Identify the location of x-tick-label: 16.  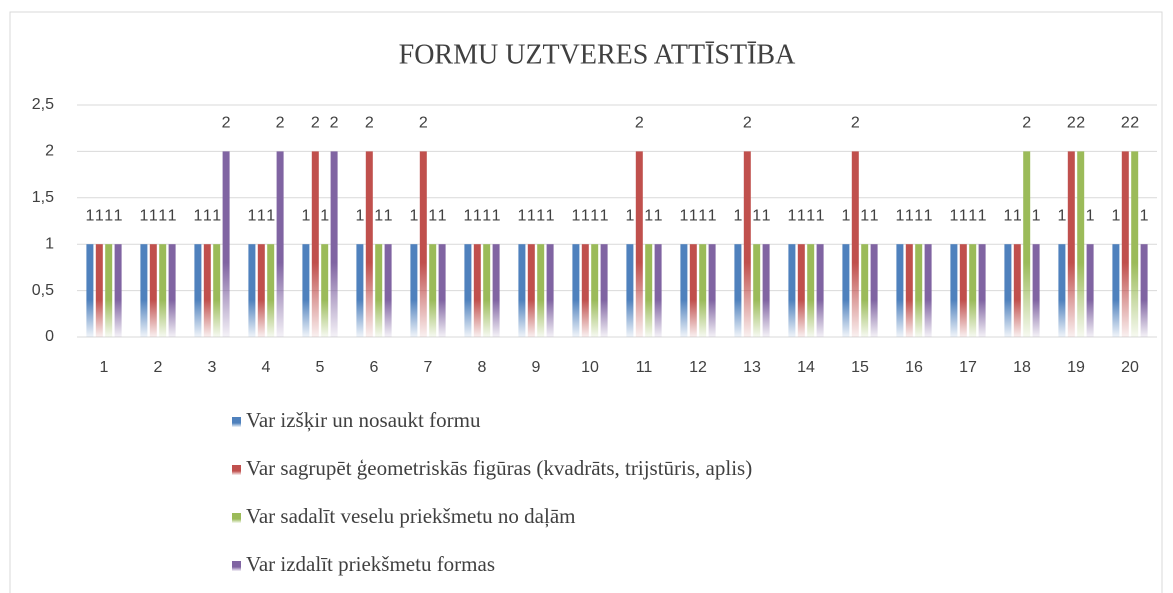
(914, 367).